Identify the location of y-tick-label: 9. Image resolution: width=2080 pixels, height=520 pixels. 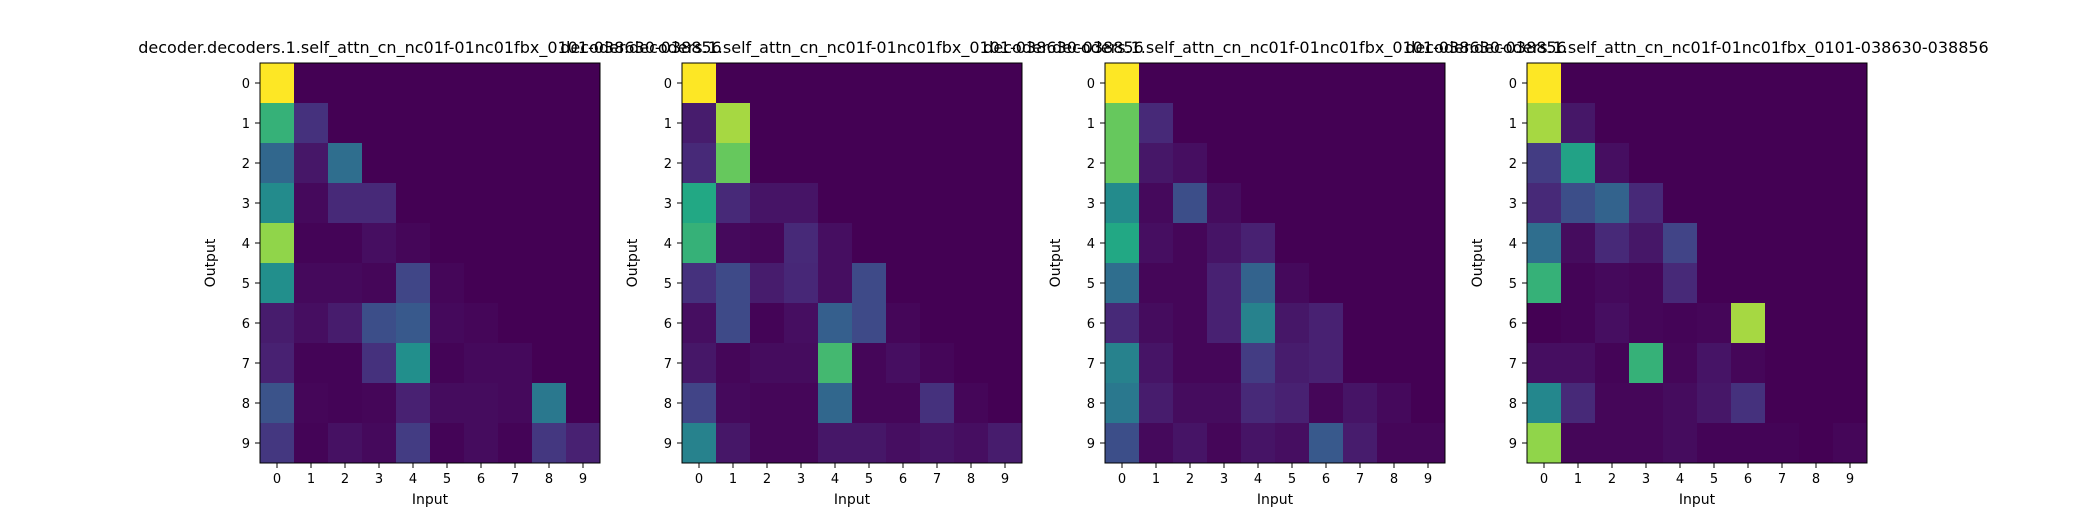
(668, 444).